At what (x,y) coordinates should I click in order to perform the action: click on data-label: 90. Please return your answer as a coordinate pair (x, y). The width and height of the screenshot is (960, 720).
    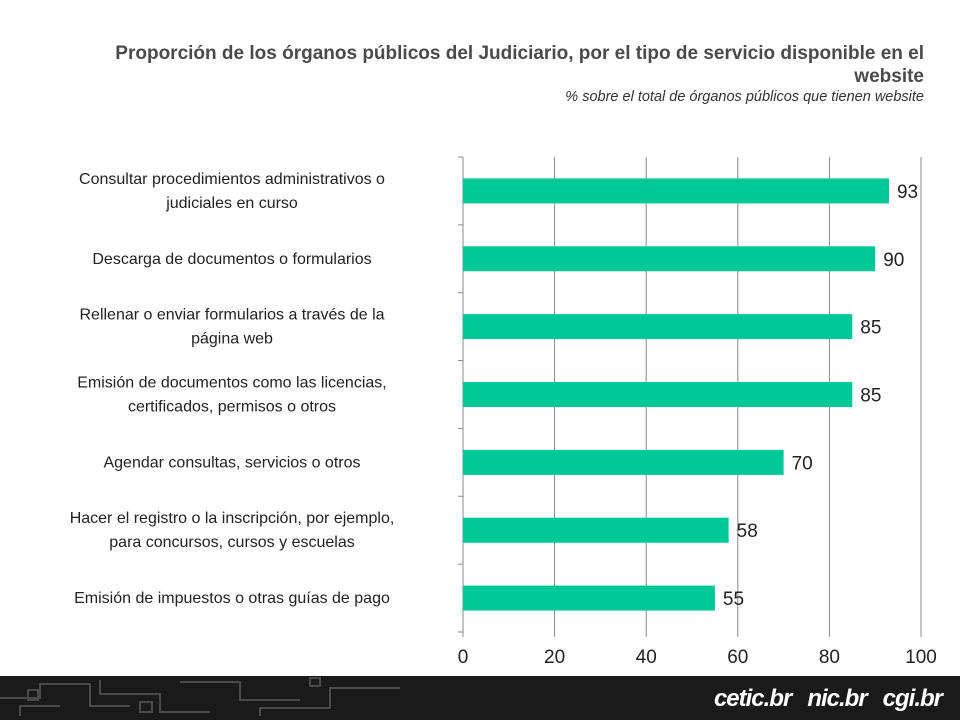
    Looking at the image, I should click on (893, 260).